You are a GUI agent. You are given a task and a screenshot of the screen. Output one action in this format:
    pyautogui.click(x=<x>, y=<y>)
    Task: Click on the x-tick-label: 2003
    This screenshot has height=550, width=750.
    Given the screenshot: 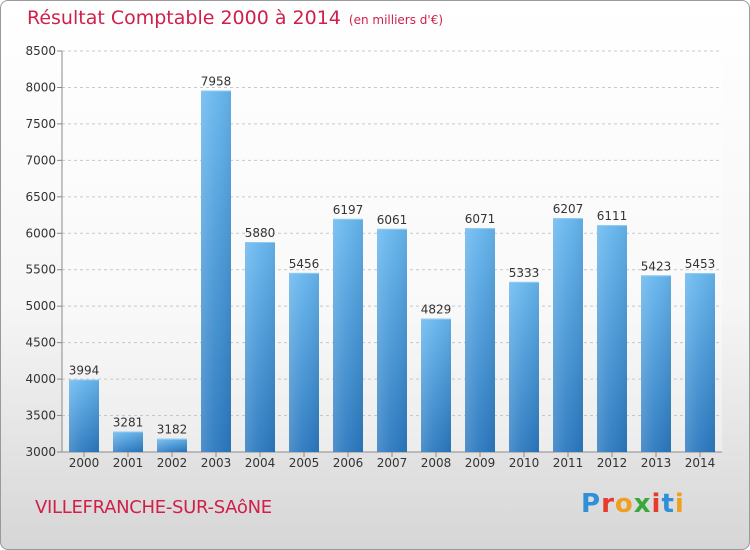 What is the action you would take?
    pyautogui.click(x=216, y=463)
    